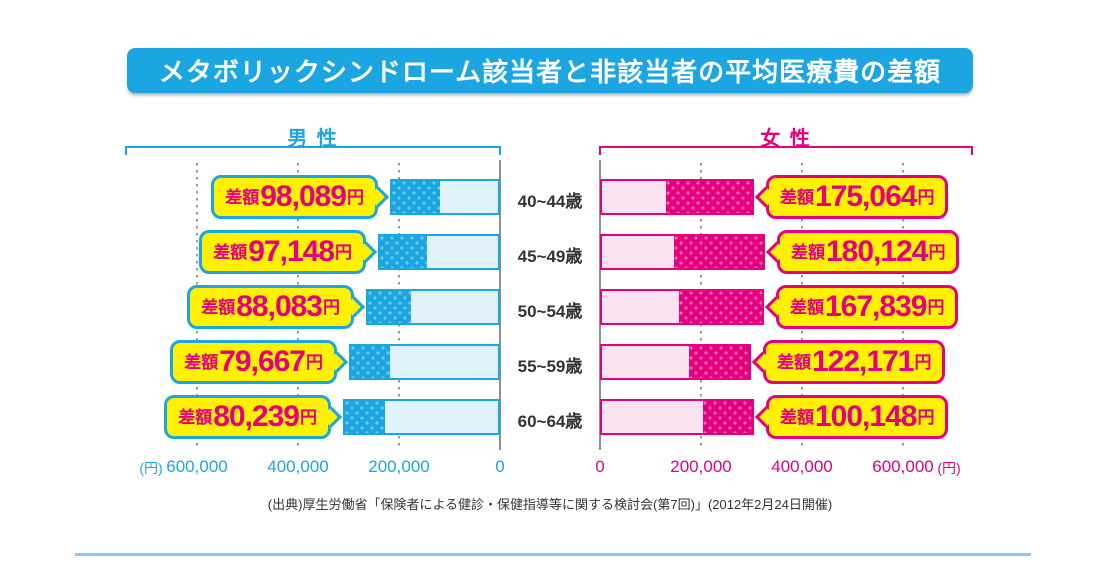  I want to click on diff-amount: 80,239, so click(256, 416).